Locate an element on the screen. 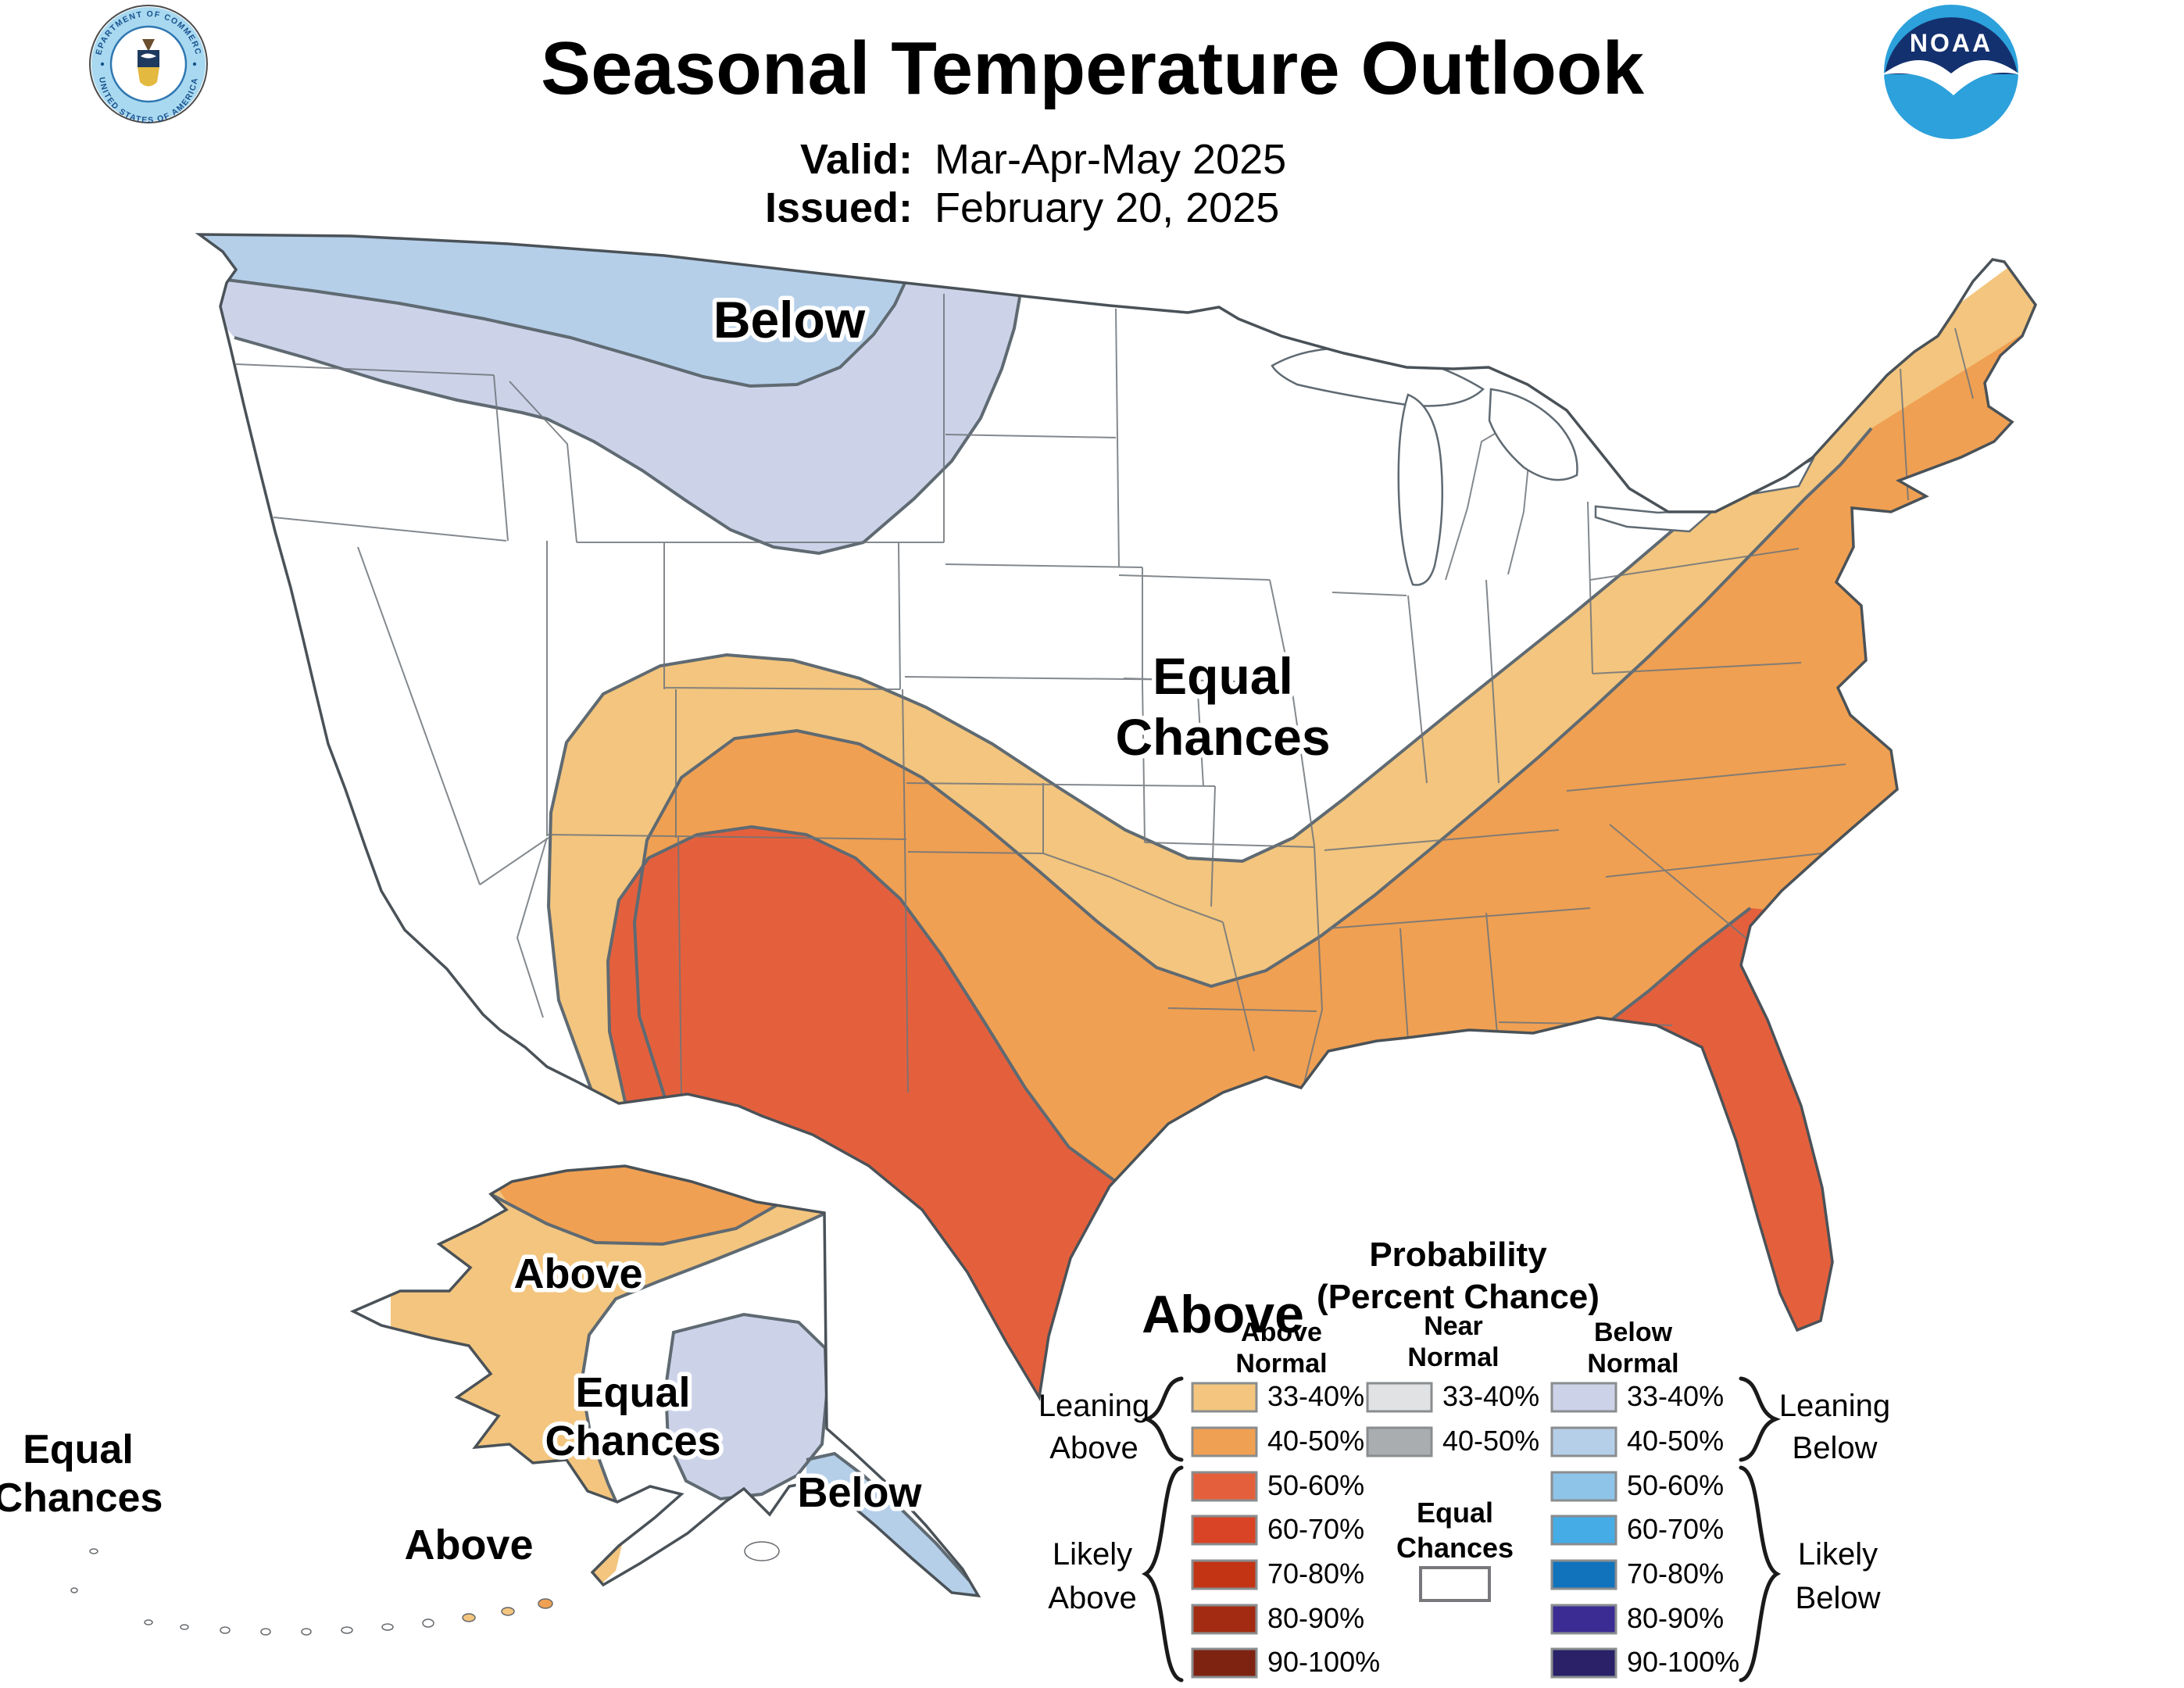 The width and height of the screenshot is (2184, 1688). alaska-outline is located at coordinates (665, 1381).